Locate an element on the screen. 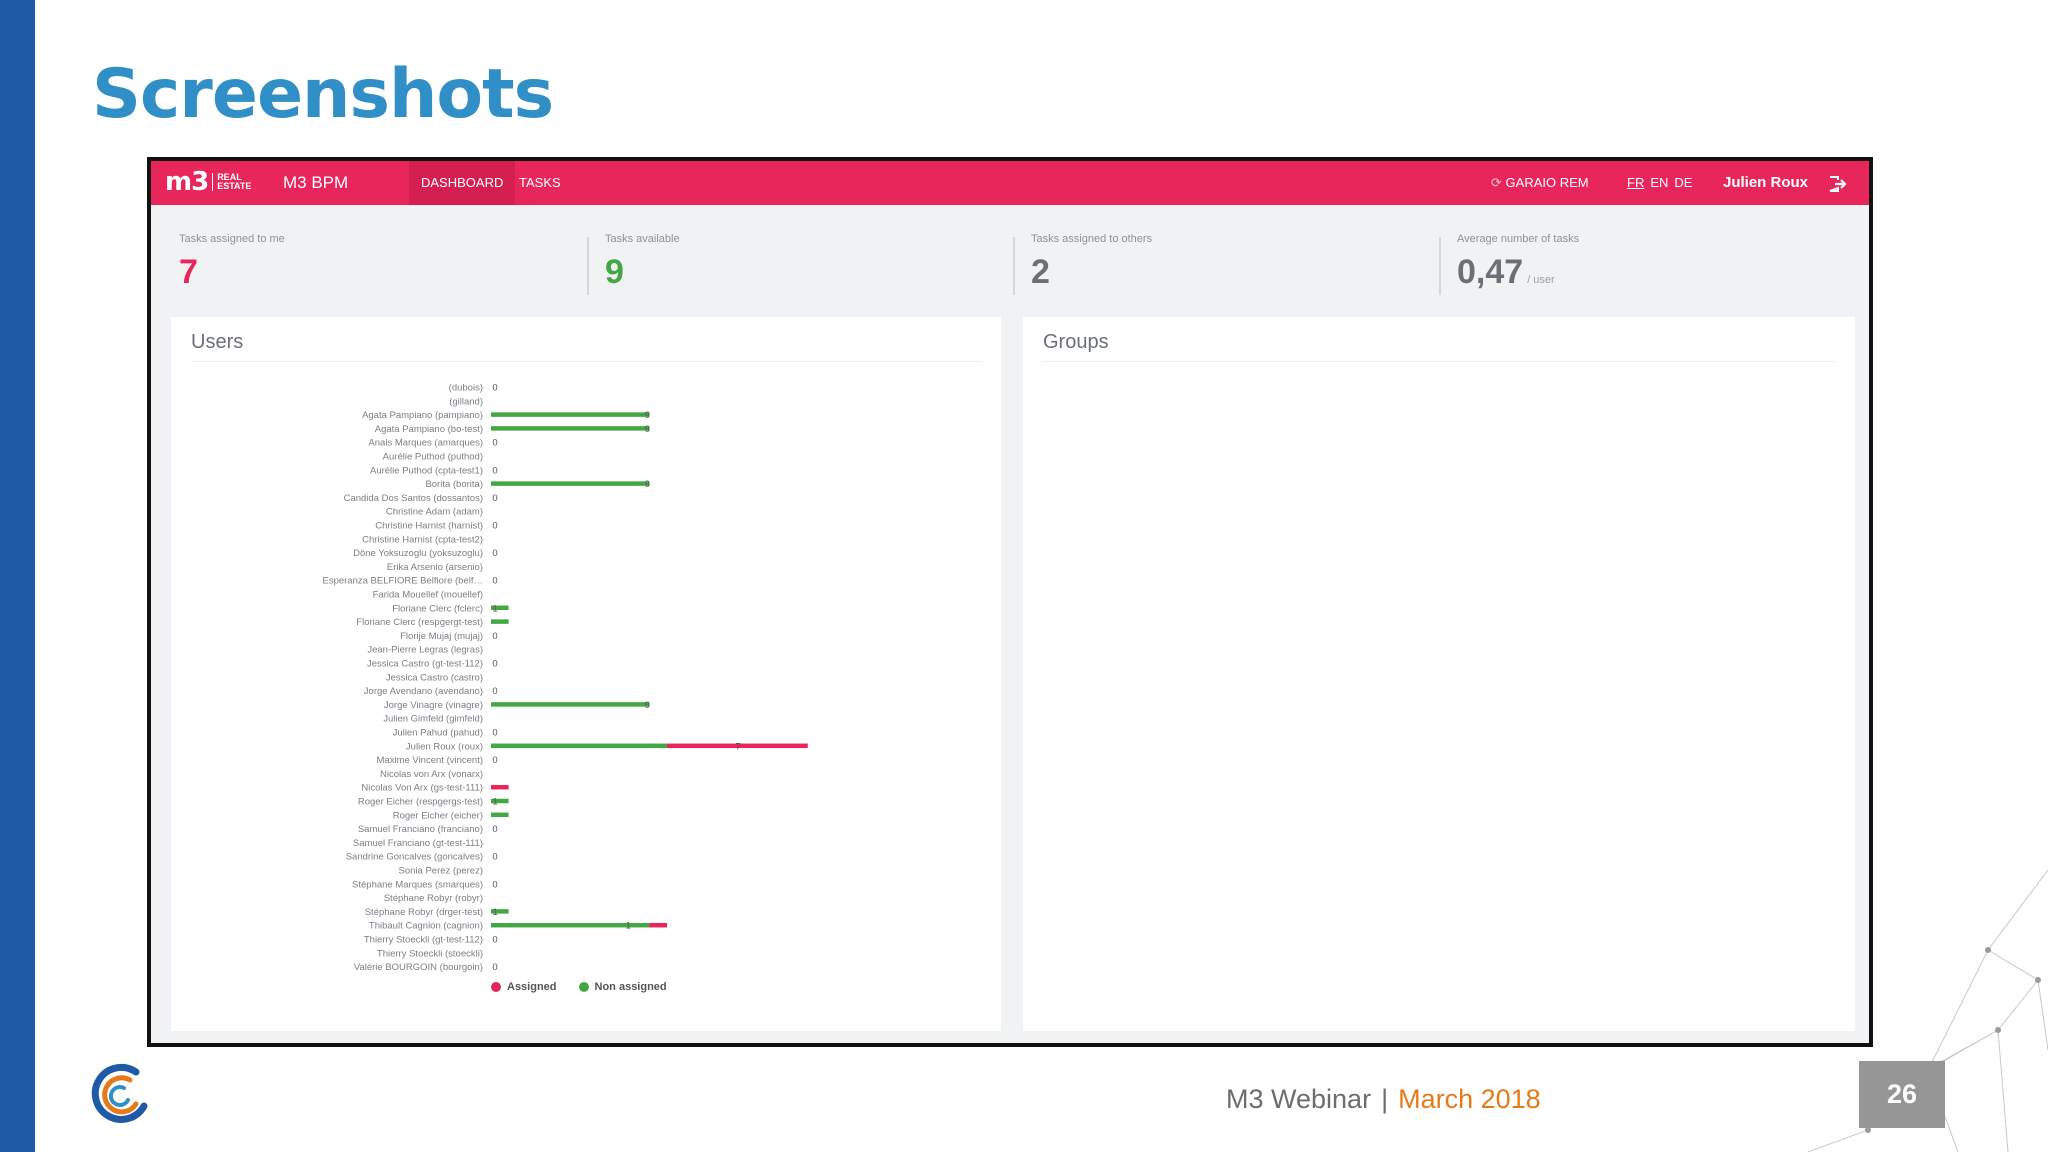 This screenshot has width=2048, height=1152. legend-item-assigned: Assigned is located at coordinates (524, 987).